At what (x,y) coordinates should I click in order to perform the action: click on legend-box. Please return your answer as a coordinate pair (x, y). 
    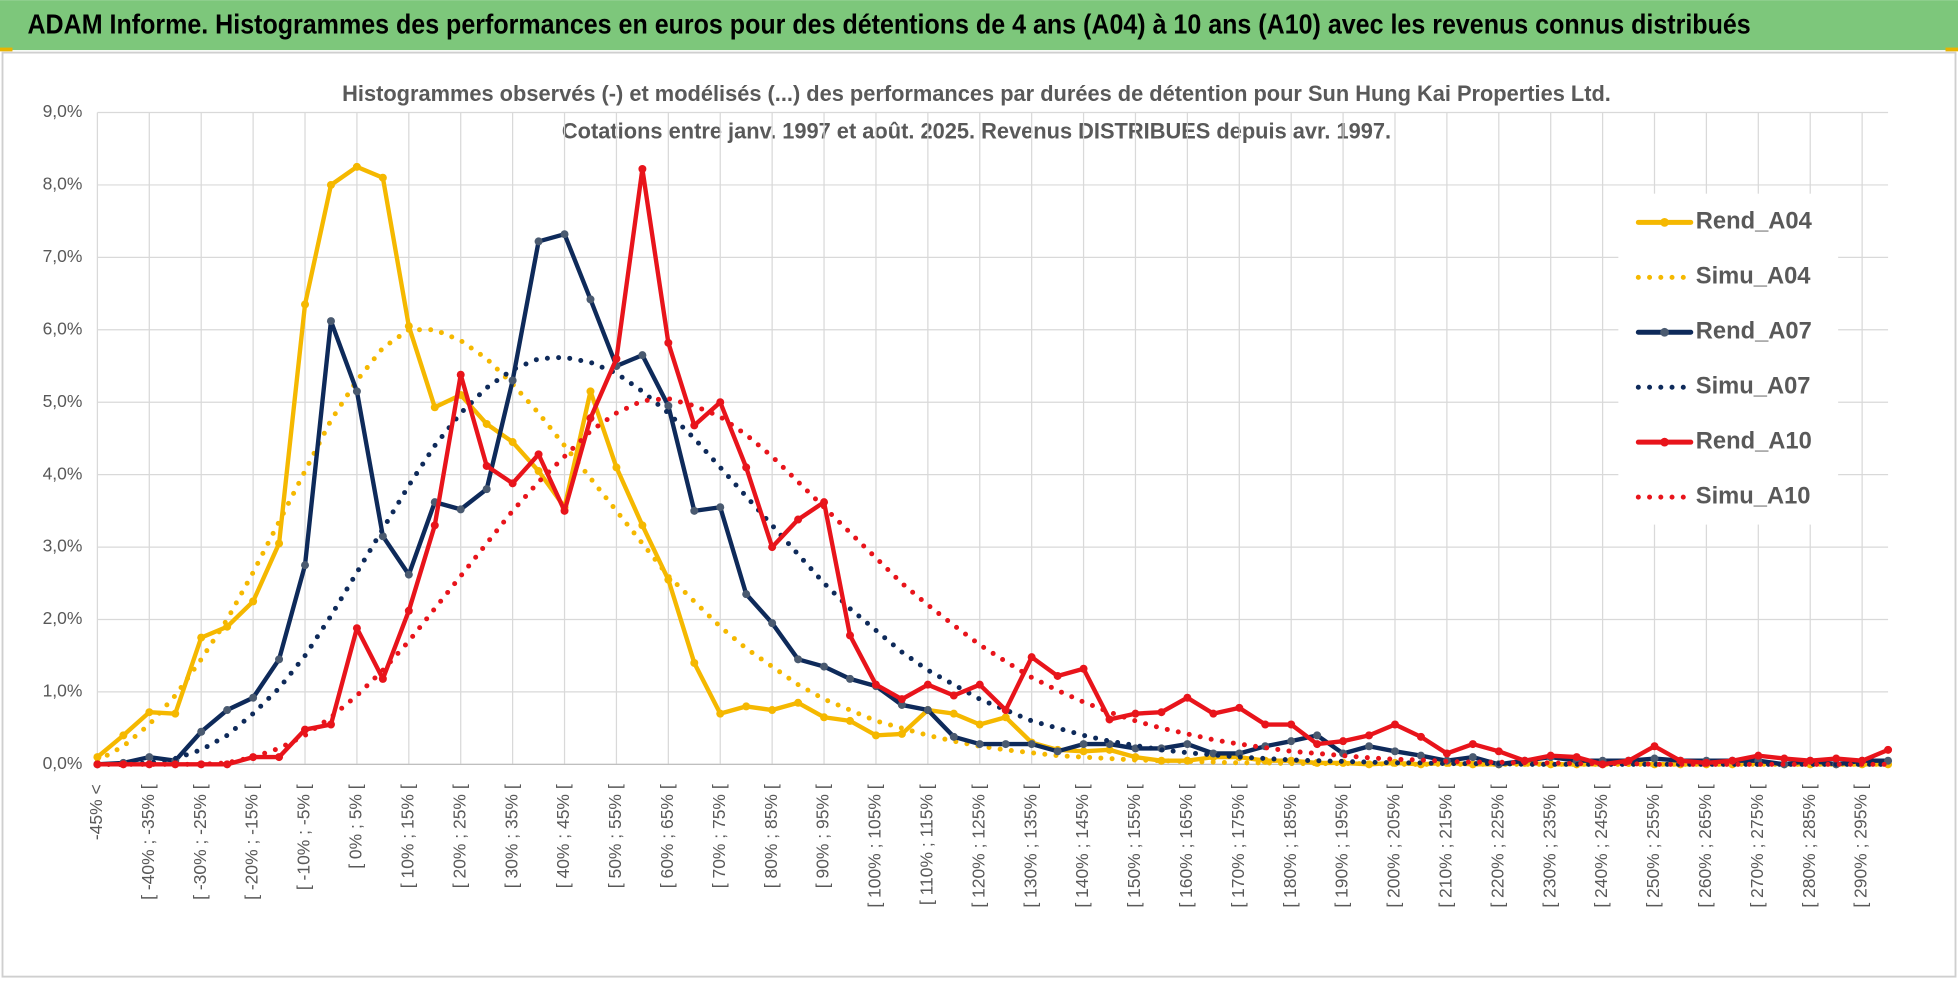
    Looking at the image, I should click on (1728, 359).